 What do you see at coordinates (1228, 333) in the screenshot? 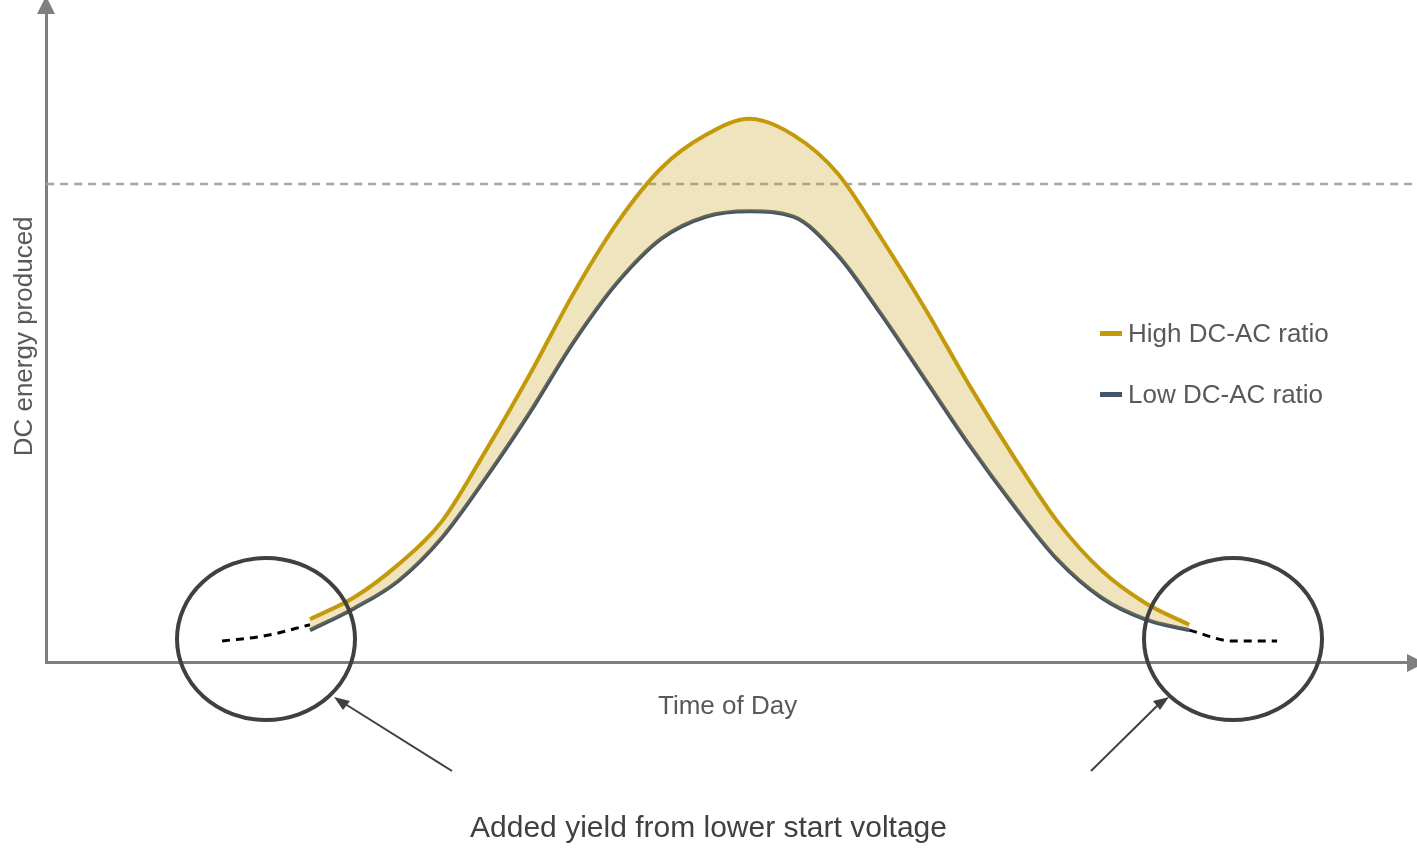
I see `legend-label: High DC-AC ratio` at bounding box center [1228, 333].